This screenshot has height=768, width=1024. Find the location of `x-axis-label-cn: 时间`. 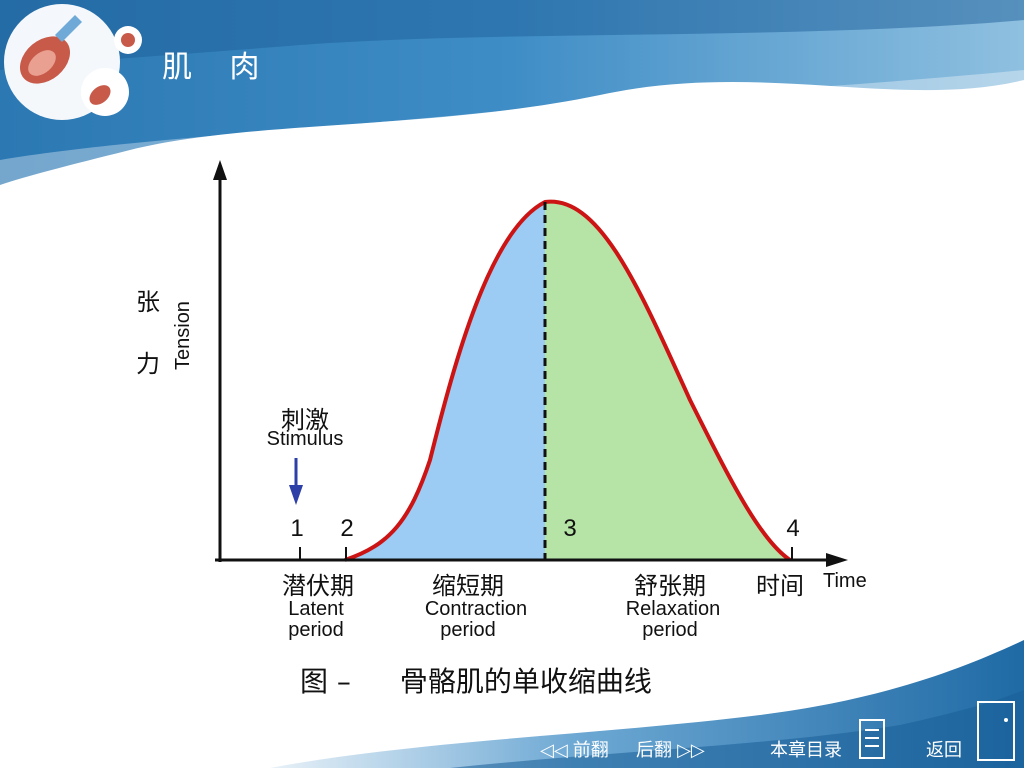

x-axis-label-cn: 时间 is located at coordinates (780, 586).